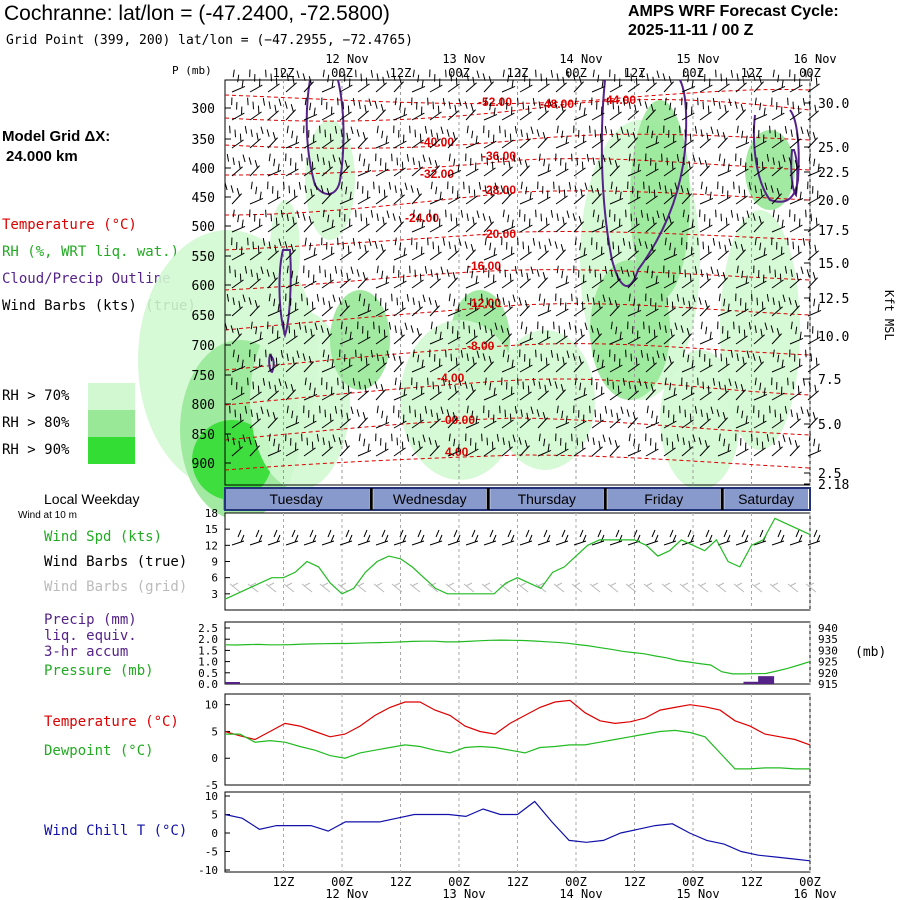 The width and height of the screenshot is (900, 900). Describe the element at coordinates (346, 893) in the screenshot. I see `bottom-date-label: 12 Nov` at that location.